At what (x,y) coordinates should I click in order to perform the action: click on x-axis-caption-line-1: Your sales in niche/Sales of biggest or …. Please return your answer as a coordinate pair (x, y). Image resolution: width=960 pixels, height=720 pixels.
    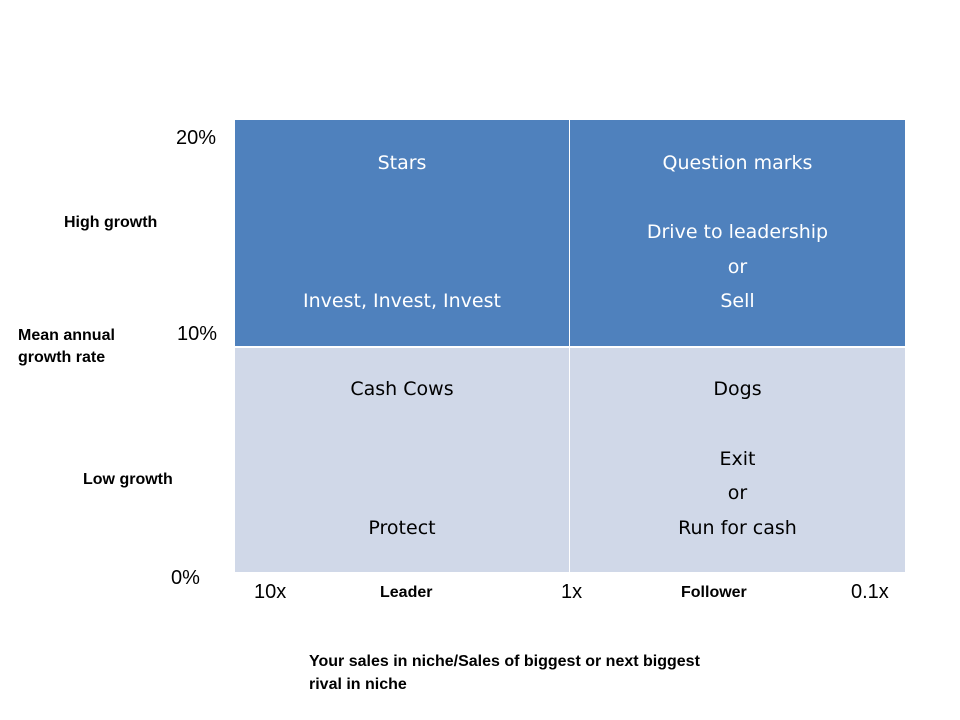
    Looking at the image, I should click on (504, 661).